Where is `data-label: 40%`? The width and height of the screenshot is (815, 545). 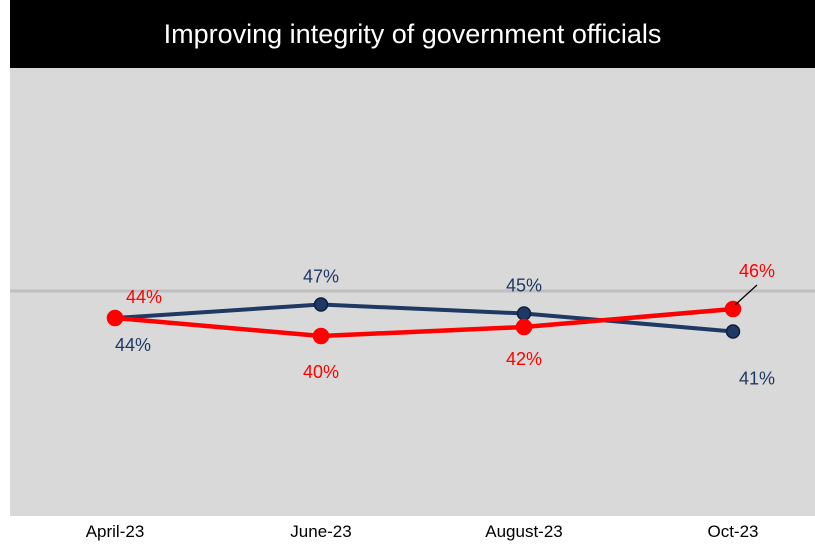
data-label: 40% is located at coordinates (321, 372).